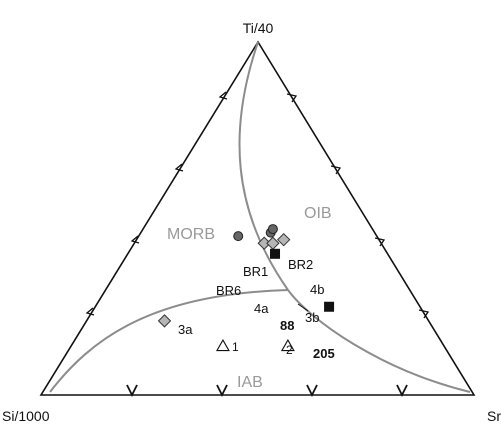  I want to click on data-point-br2, so click(272, 229).